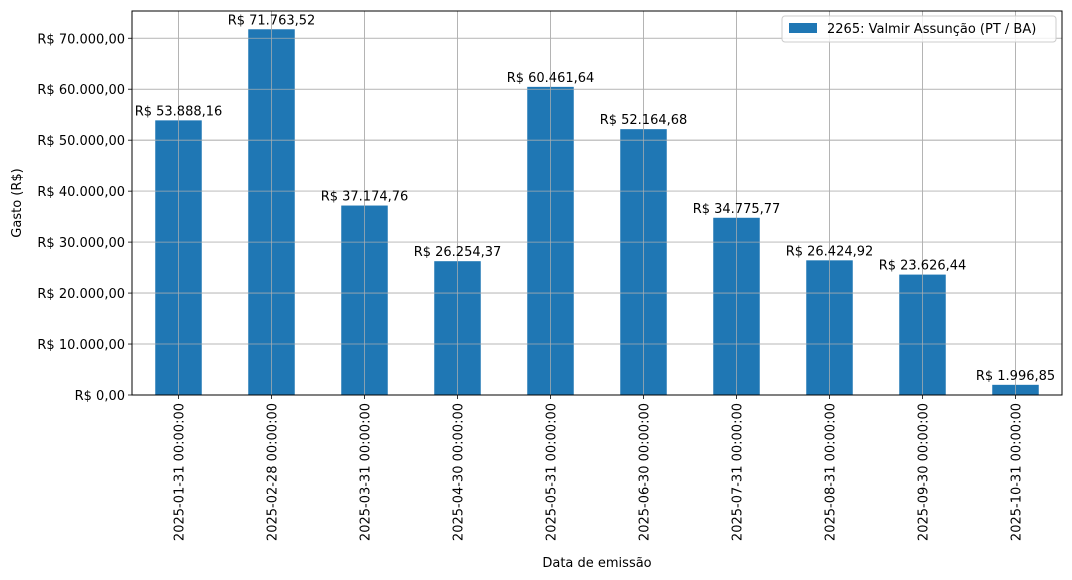 Image resolution: width=1072 pixels, height=580 pixels. Describe the element at coordinates (81, 345) in the screenshot. I see `y-tick-label: R$ 10.000,00` at that location.